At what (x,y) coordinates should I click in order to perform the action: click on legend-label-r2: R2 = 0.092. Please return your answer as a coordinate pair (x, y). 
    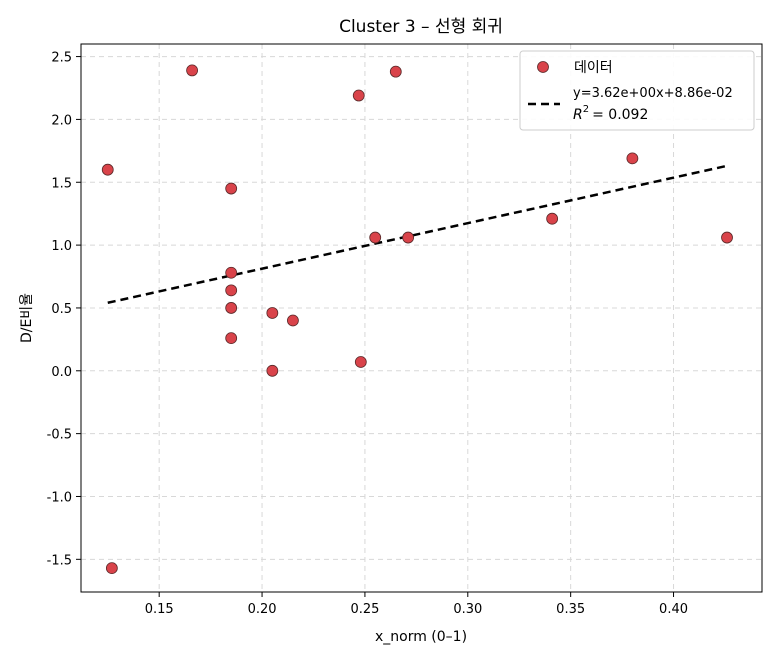
    Looking at the image, I should click on (610, 113).